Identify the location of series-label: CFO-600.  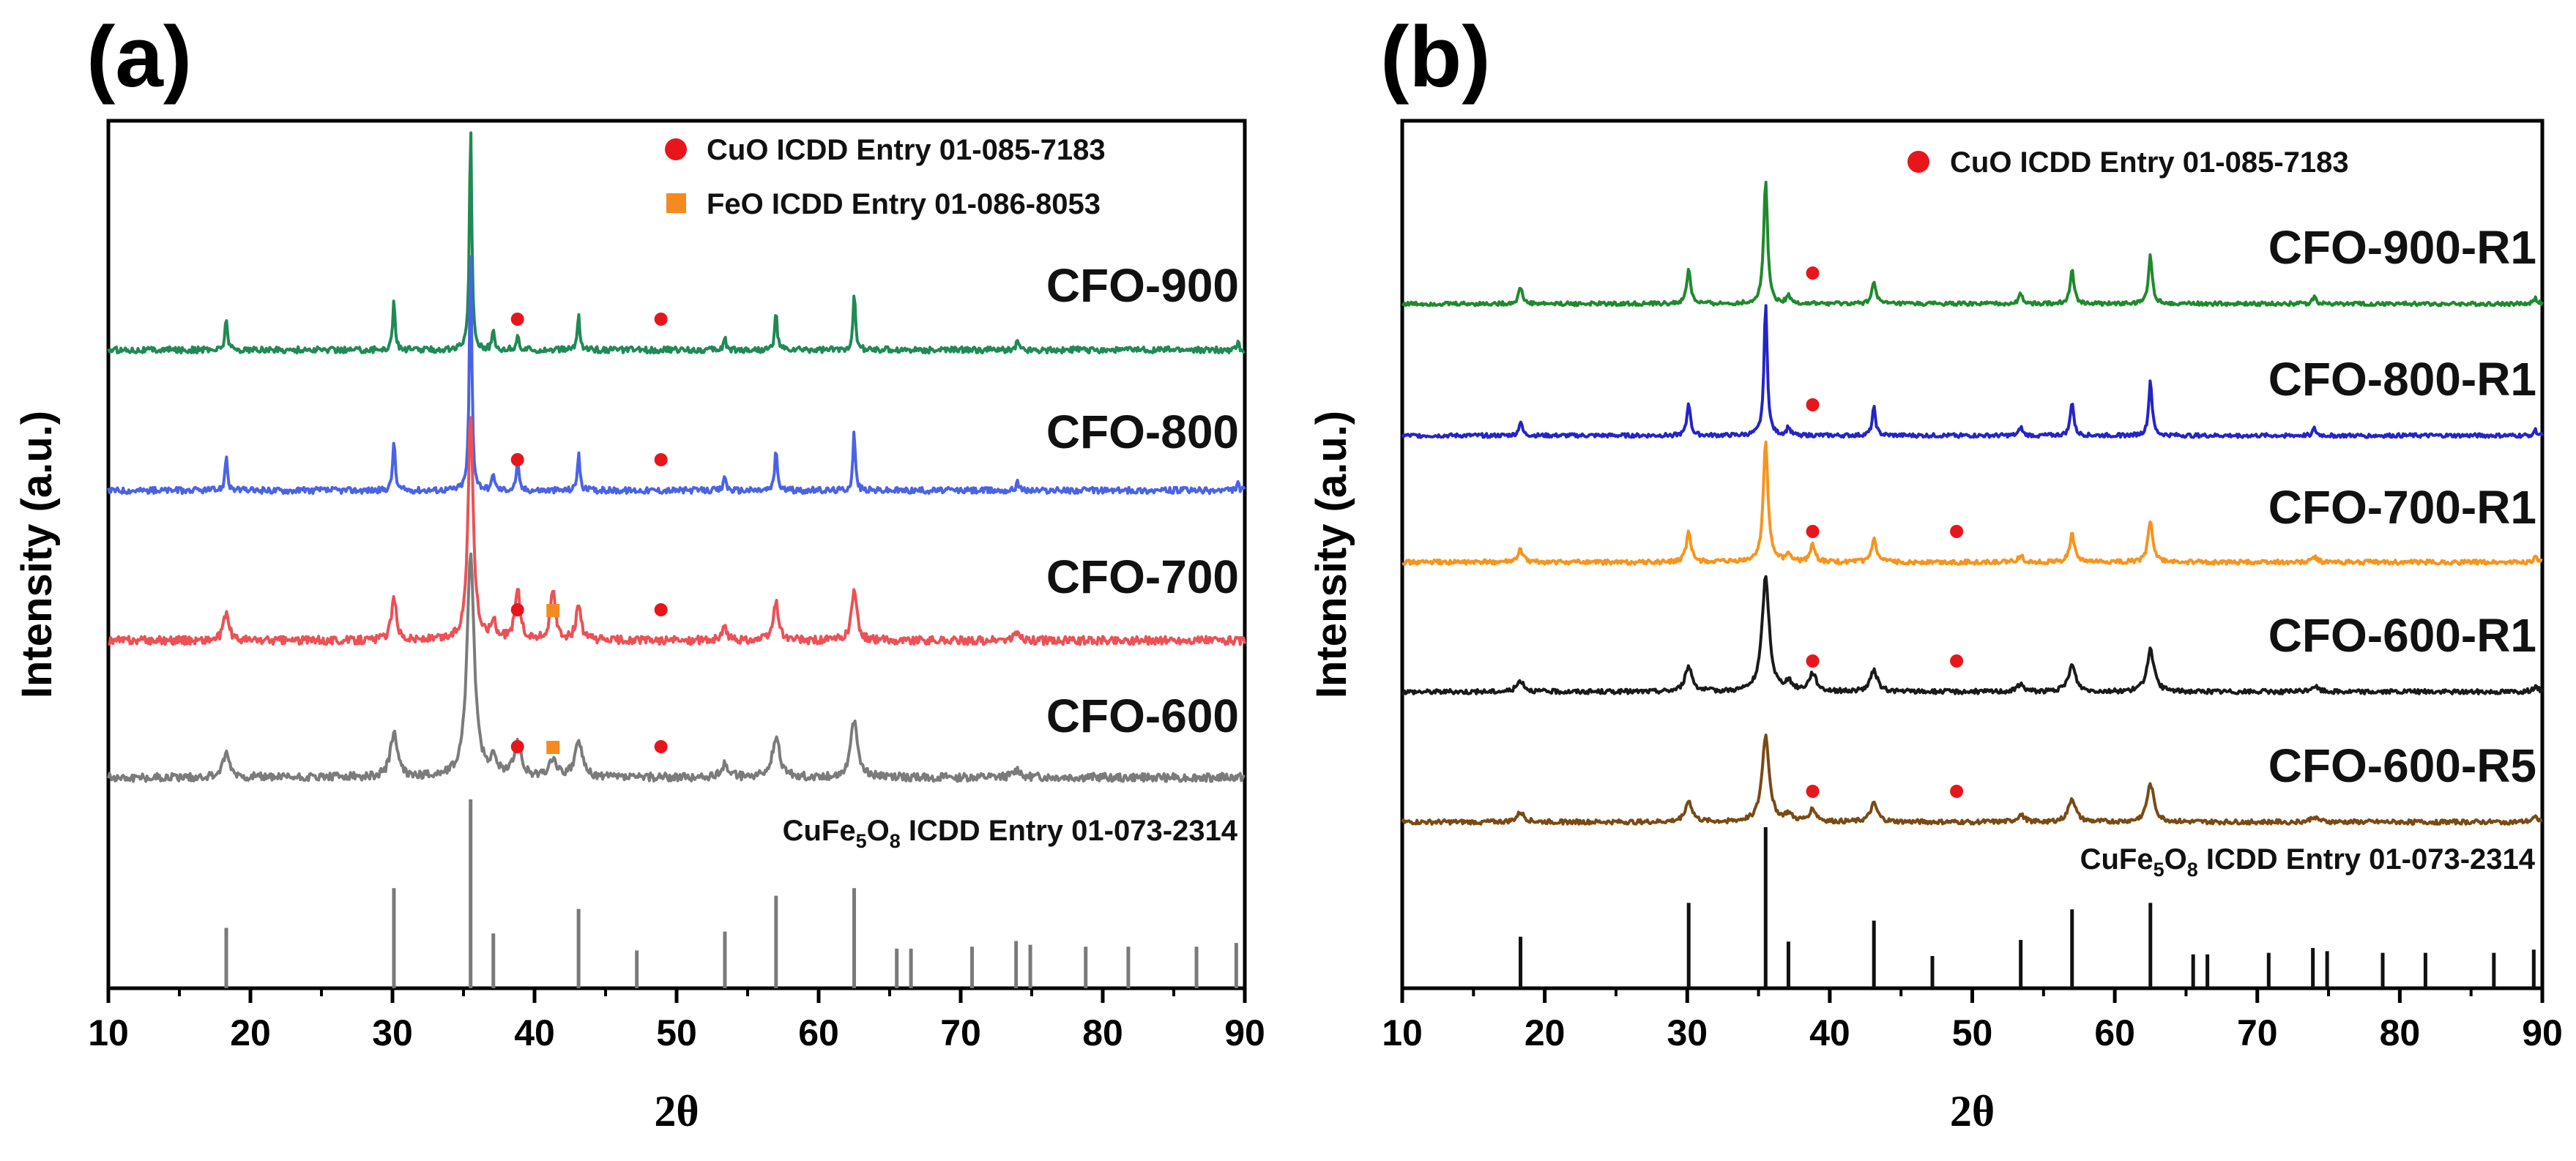
(1142, 716).